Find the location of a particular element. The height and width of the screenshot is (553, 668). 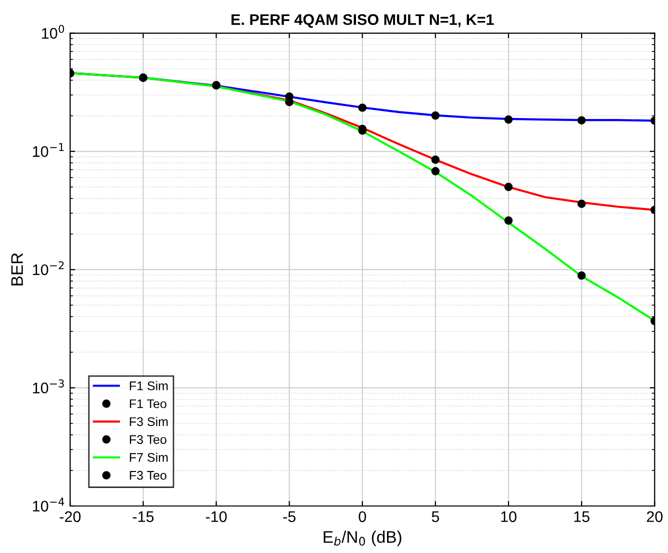

x-tick-label: 10 is located at coordinates (508, 516).